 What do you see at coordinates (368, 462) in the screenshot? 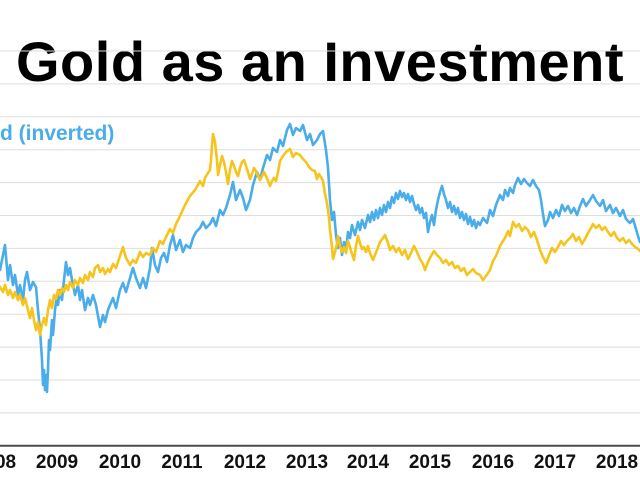
I see `x-axis-label: 2014` at bounding box center [368, 462].